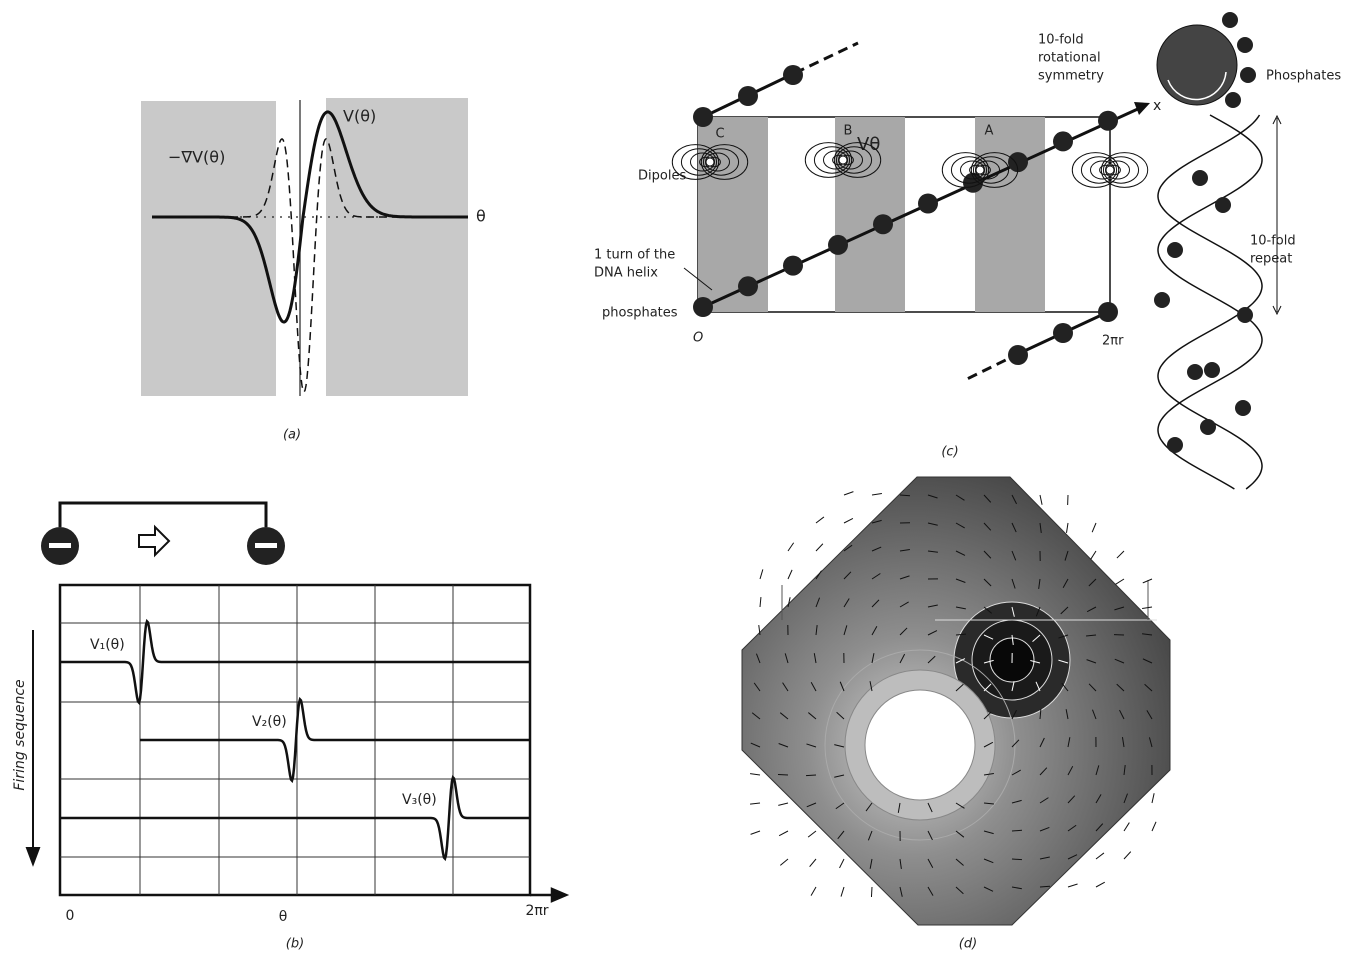 This screenshot has height=955, width=1361. I want to click on label: θ, so click(283, 917).